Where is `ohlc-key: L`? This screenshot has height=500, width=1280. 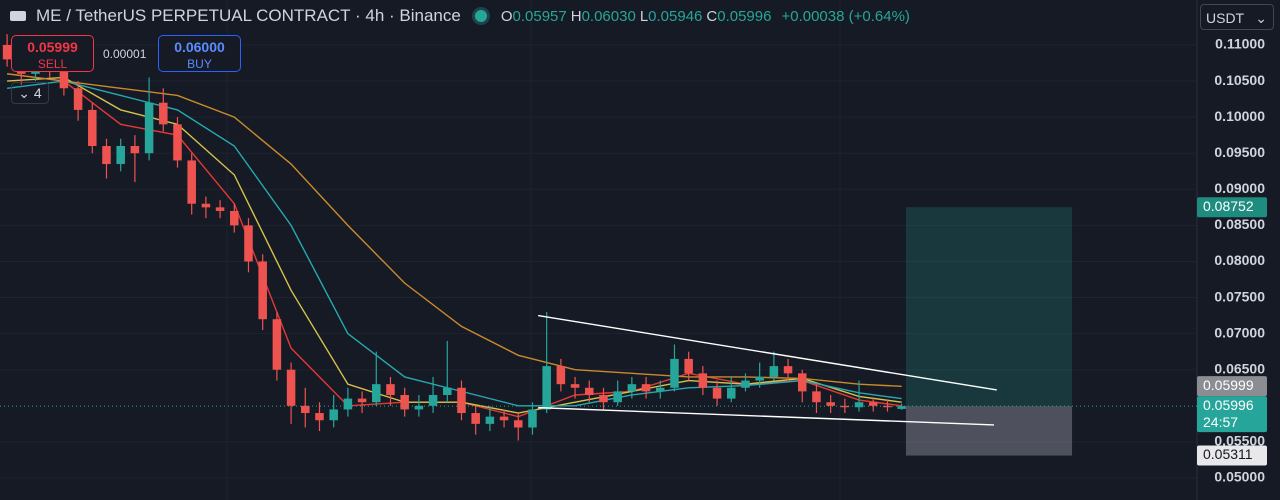 ohlc-key: L is located at coordinates (644, 16).